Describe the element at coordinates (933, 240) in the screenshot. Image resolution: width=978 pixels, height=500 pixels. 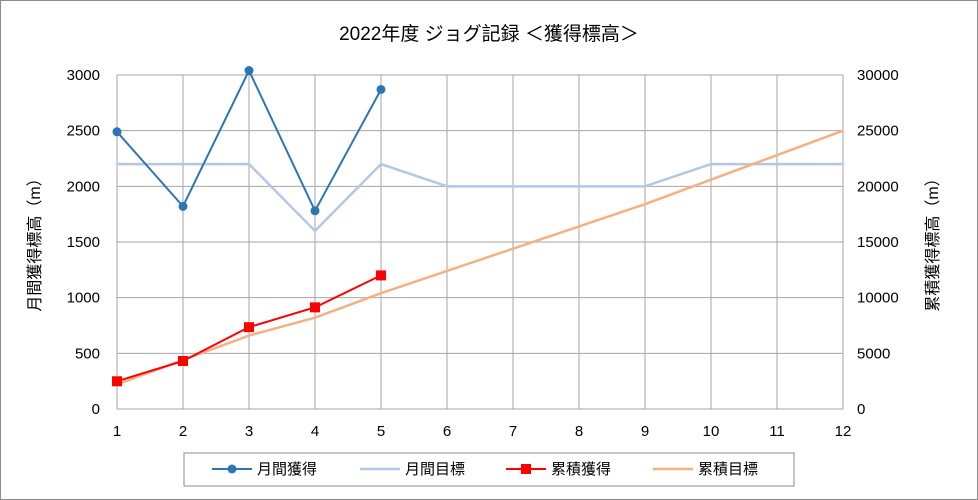
I see `right-axis-label: 累積獲得標高（m）` at that location.